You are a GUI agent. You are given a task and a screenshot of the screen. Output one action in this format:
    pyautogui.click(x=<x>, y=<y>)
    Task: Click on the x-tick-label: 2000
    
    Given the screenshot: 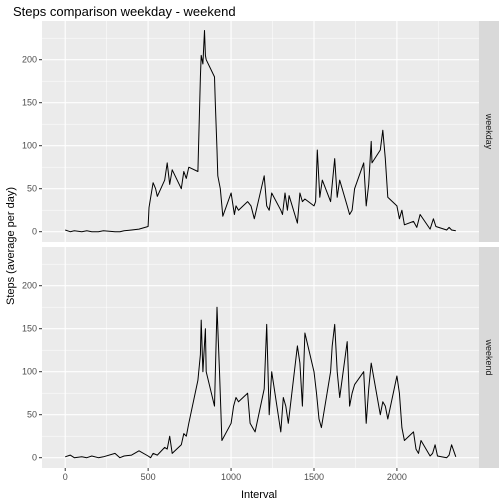 What is the action you would take?
    pyautogui.click(x=397, y=477)
    